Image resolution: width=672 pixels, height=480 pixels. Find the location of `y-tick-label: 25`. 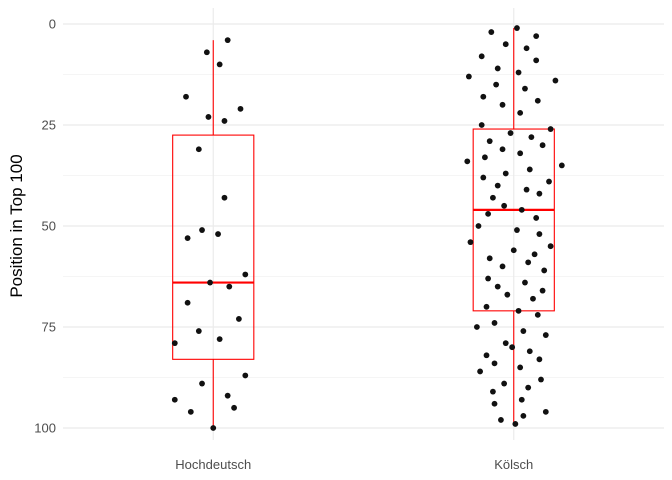

y-tick-label: 25 is located at coordinates (49, 125).